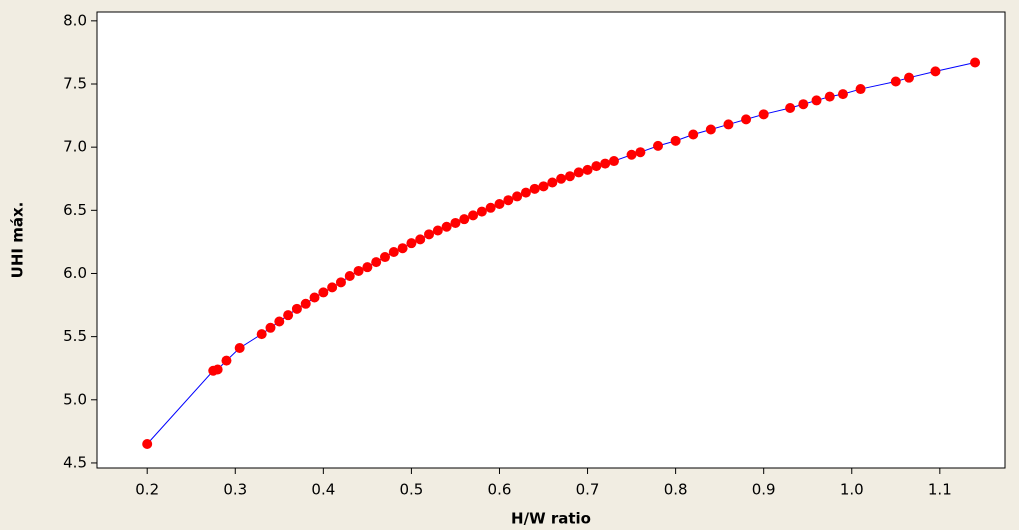  I want to click on x-tick-label: 0.9, so click(764, 490).